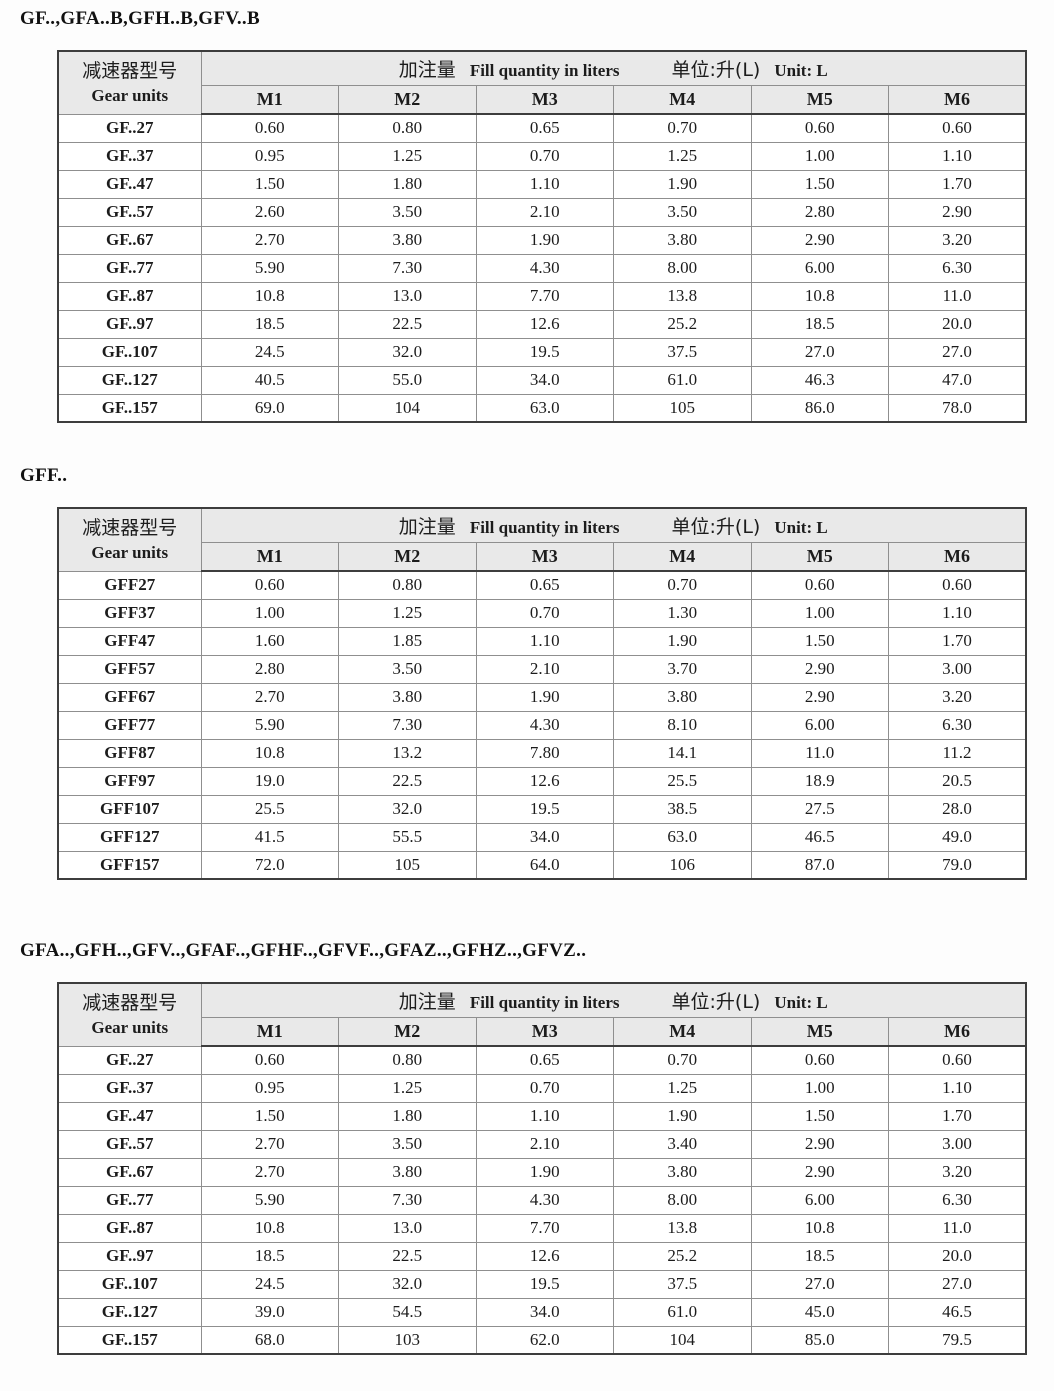  I want to click on table-row: GFF47 1.60 1.85 1.10 1.90 1.50 1.70, so click(542, 641).